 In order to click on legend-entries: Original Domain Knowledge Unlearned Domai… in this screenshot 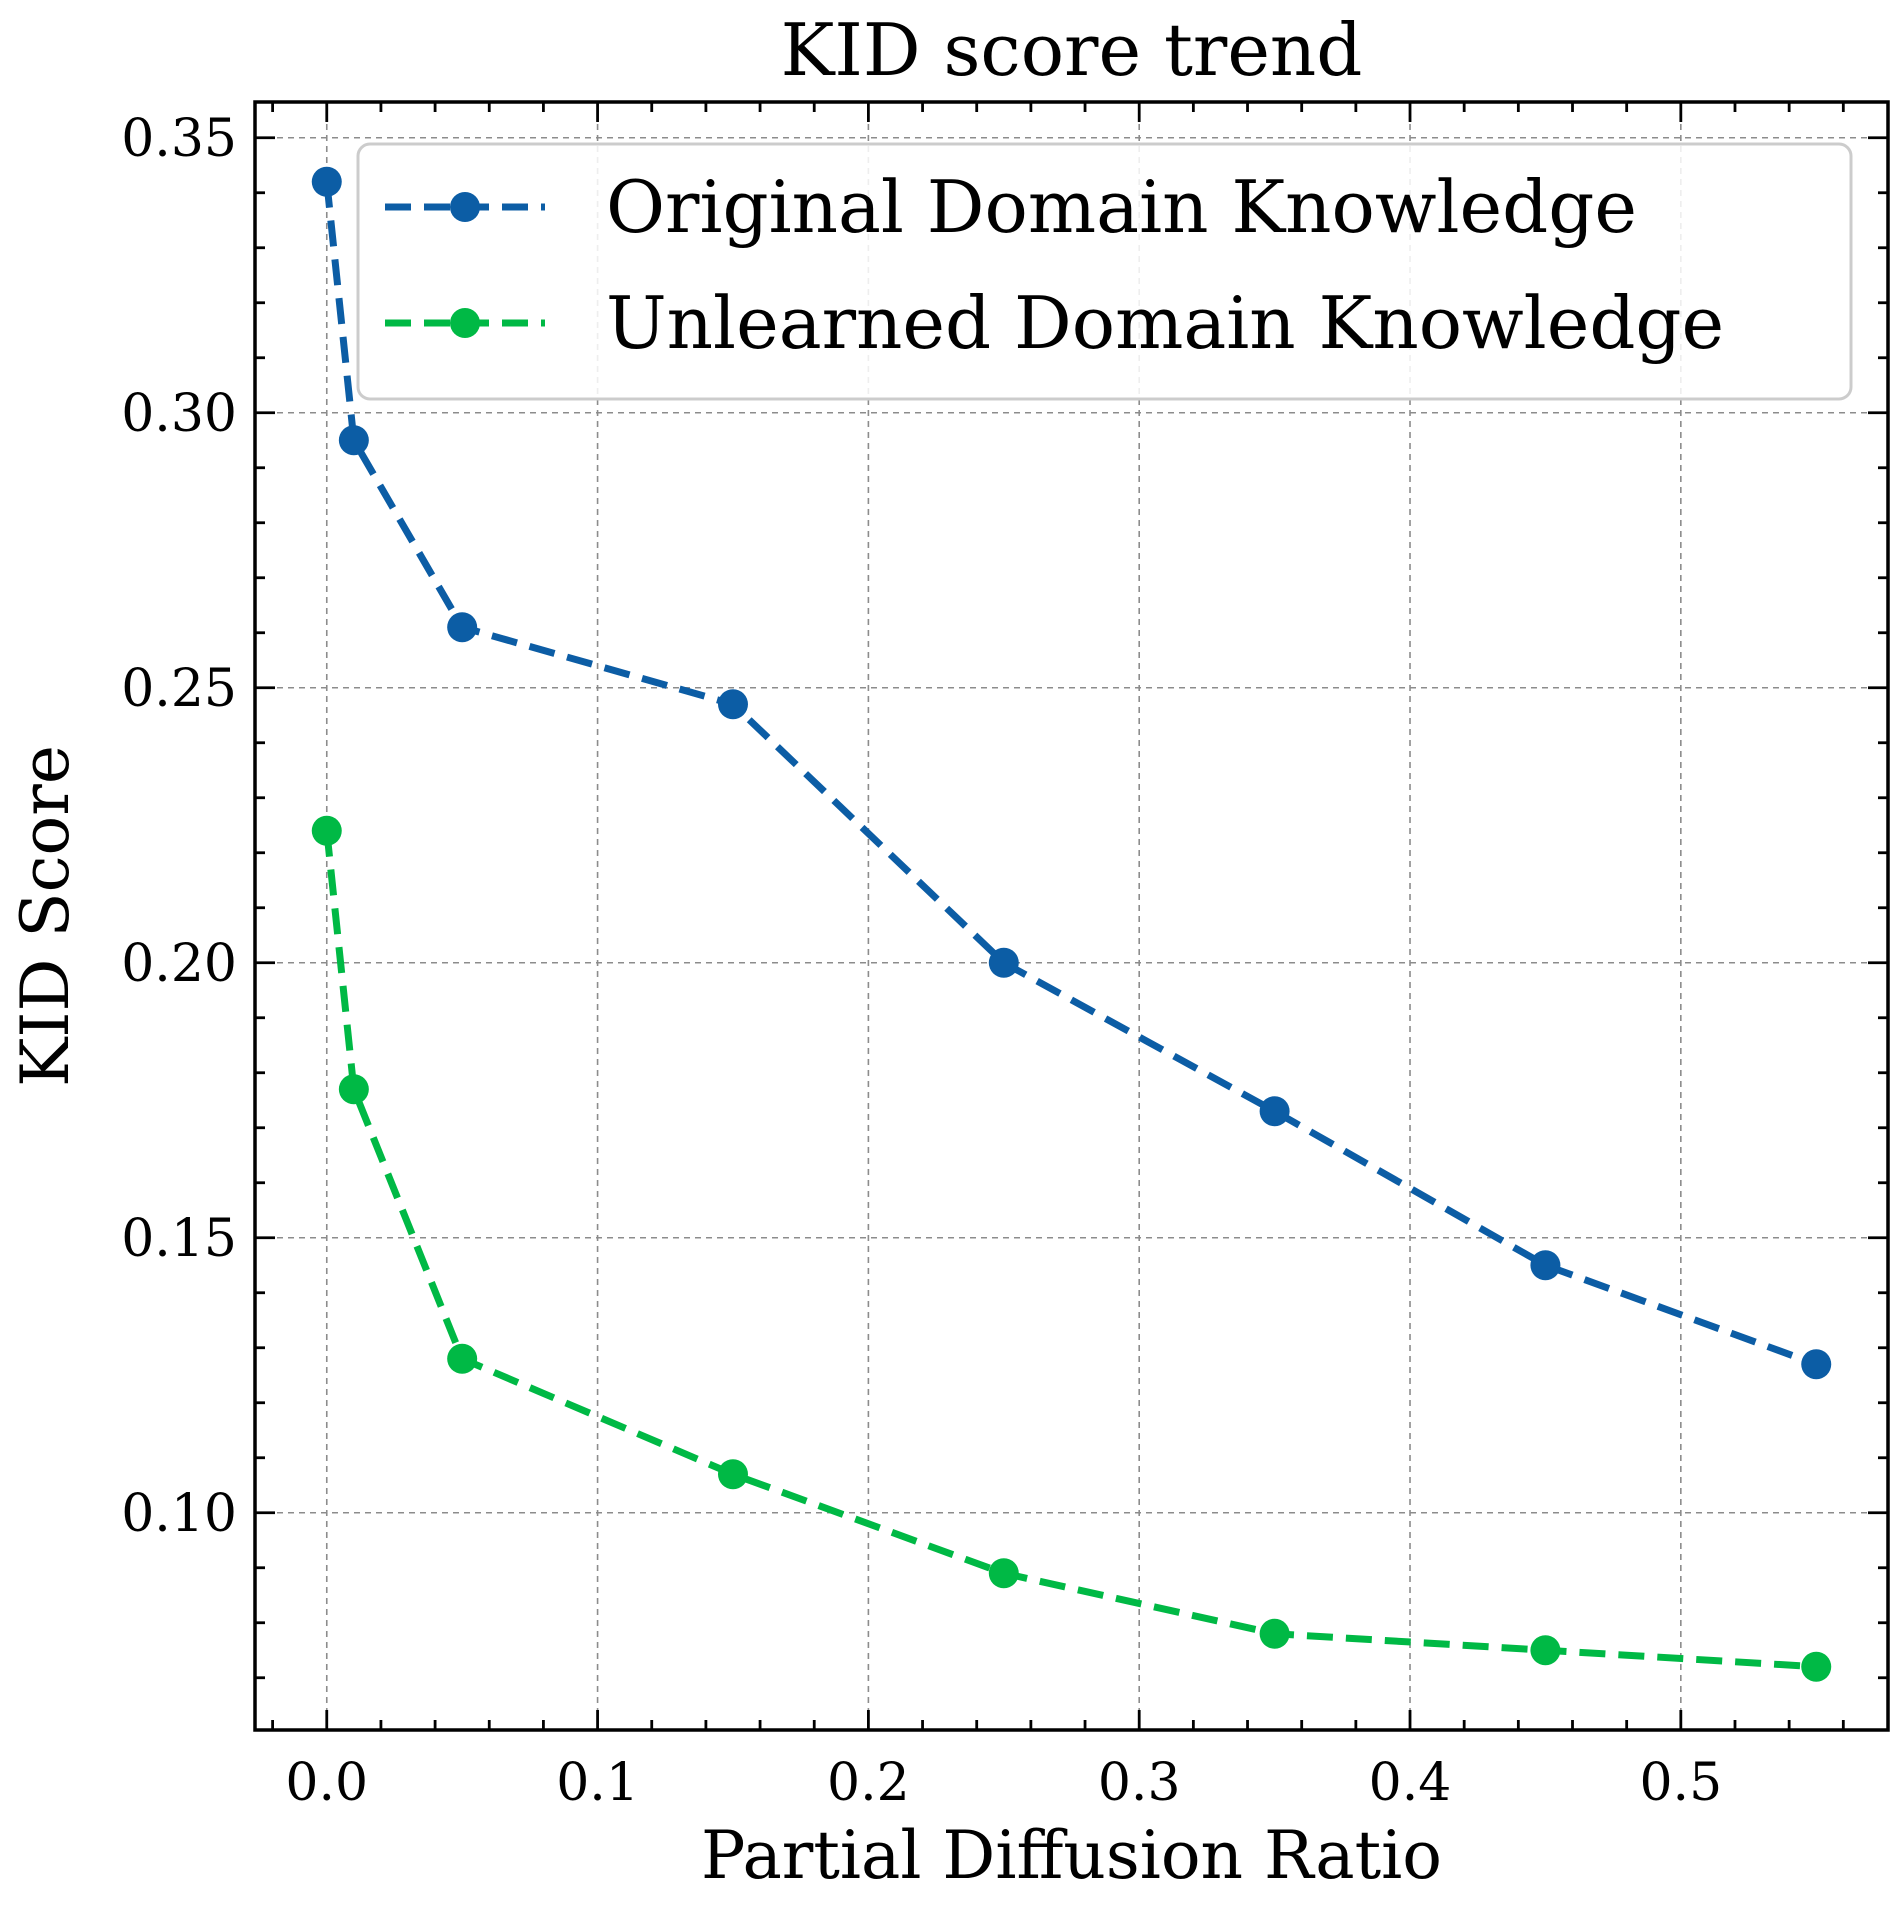, I will do `click(1054, 265)`.